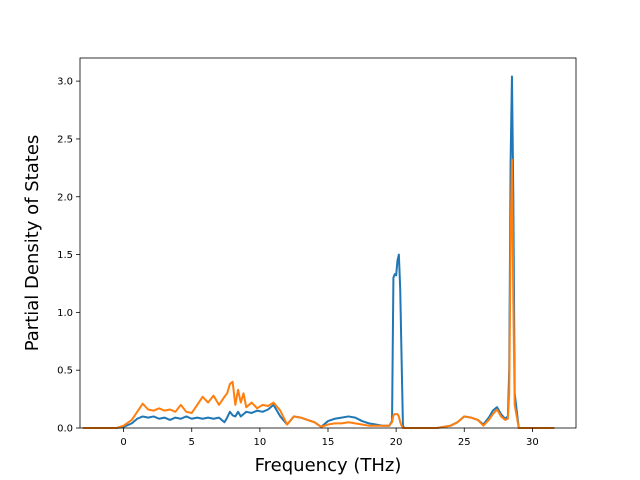 The image size is (640, 480). Describe the element at coordinates (65, 371) in the screenshot. I see `y-tick-label: 0.5` at that location.